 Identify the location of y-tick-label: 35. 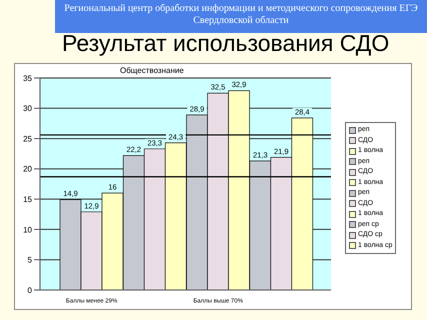
(28, 78).